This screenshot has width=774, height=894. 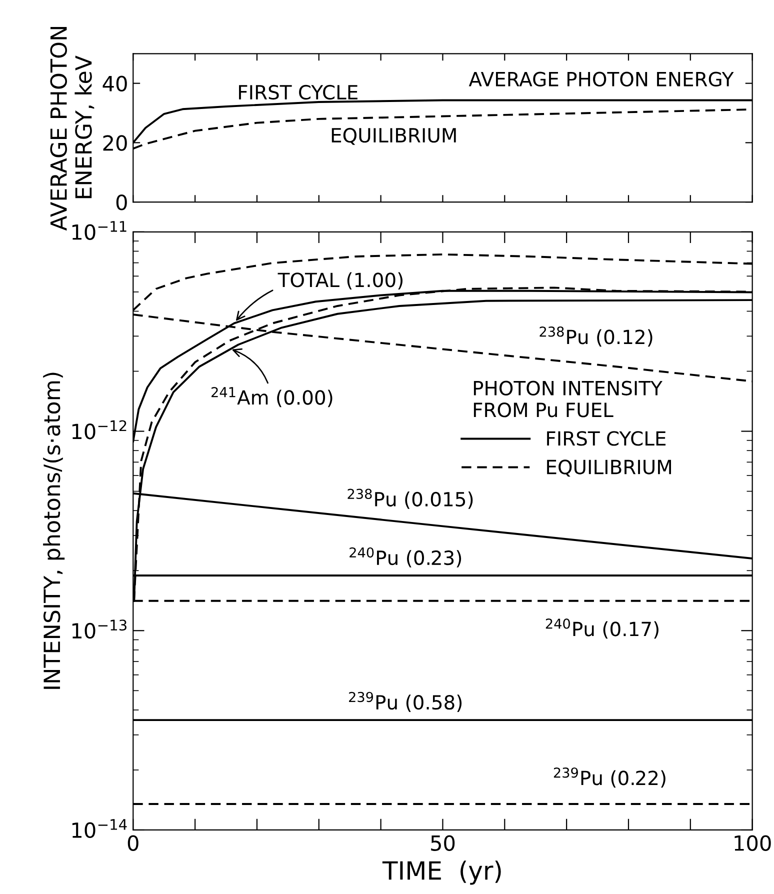 I want to click on y-tick-label: 40, so click(x=114, y=84).